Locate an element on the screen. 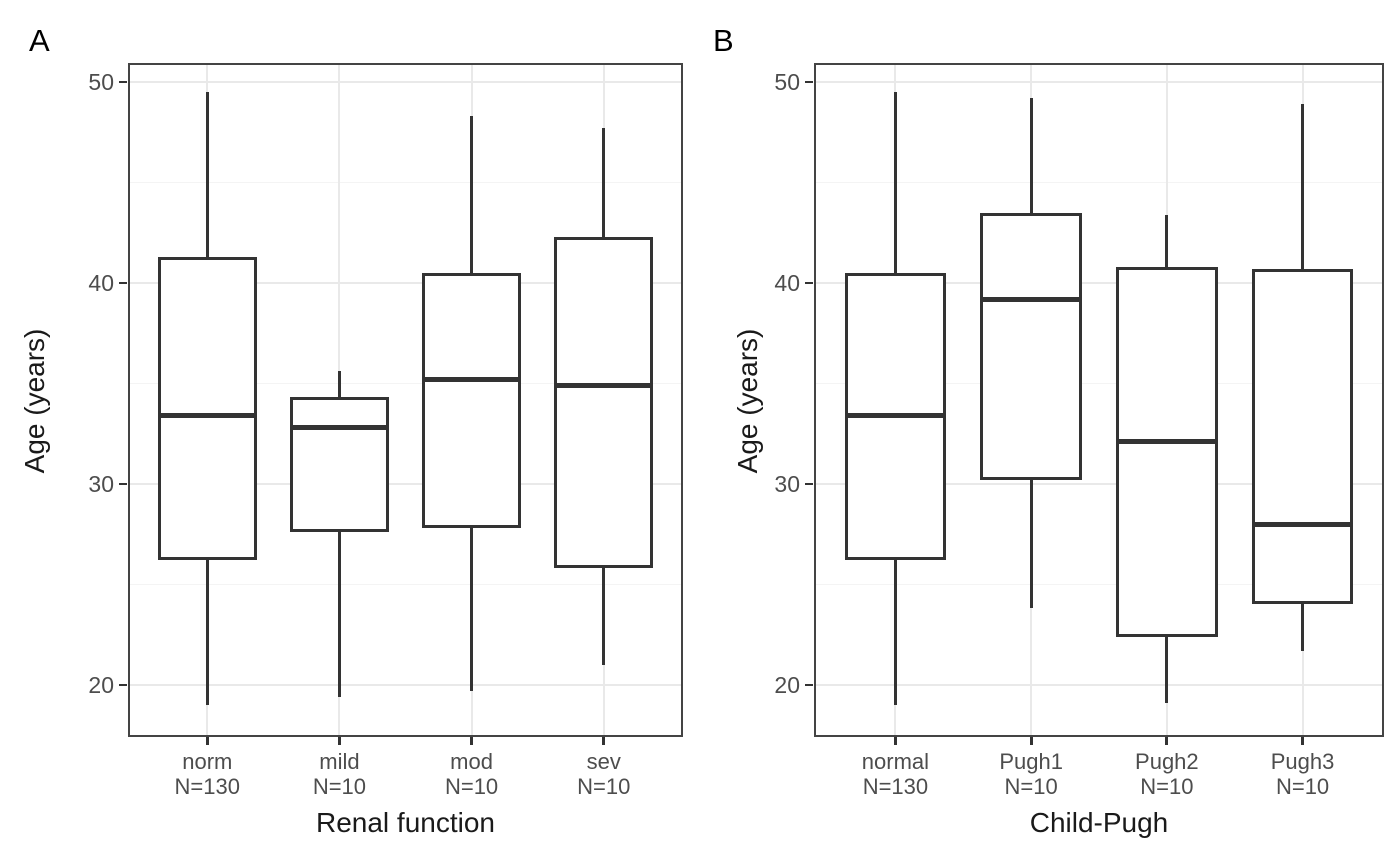 The height and width of the screenshot is (866, 1400). boxplot-whisker is located at coordinates (339, 534).